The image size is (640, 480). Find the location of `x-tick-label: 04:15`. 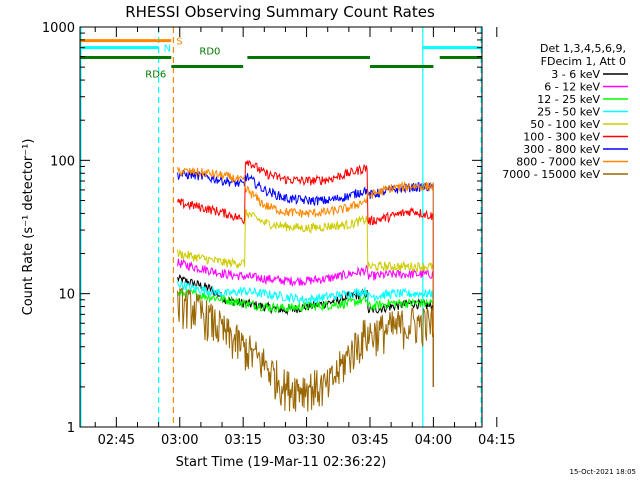

x-tick-label: 04:15 is located at coordinates (496, 440).